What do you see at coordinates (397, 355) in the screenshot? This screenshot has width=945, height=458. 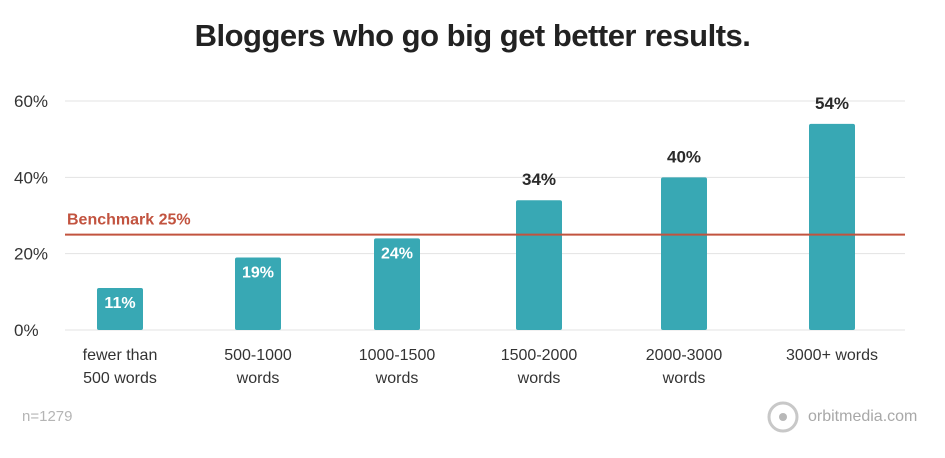 I see `x-tick-label: 1000-1500` at bounding box center [397, 355].